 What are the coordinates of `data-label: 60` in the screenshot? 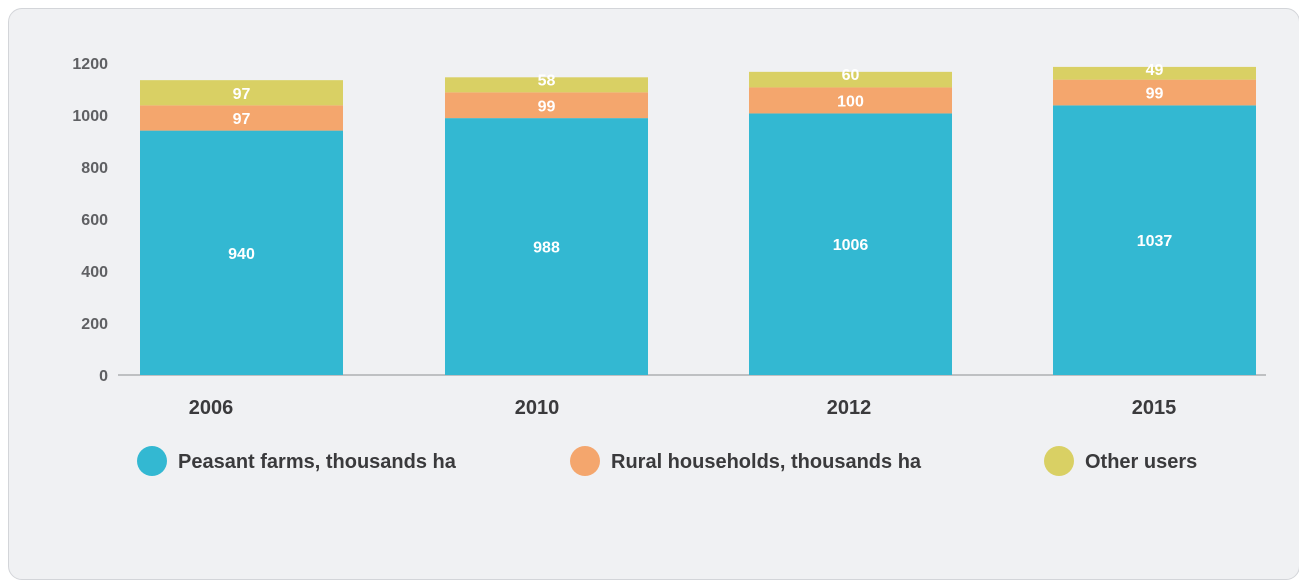 It's located at (851, 75).